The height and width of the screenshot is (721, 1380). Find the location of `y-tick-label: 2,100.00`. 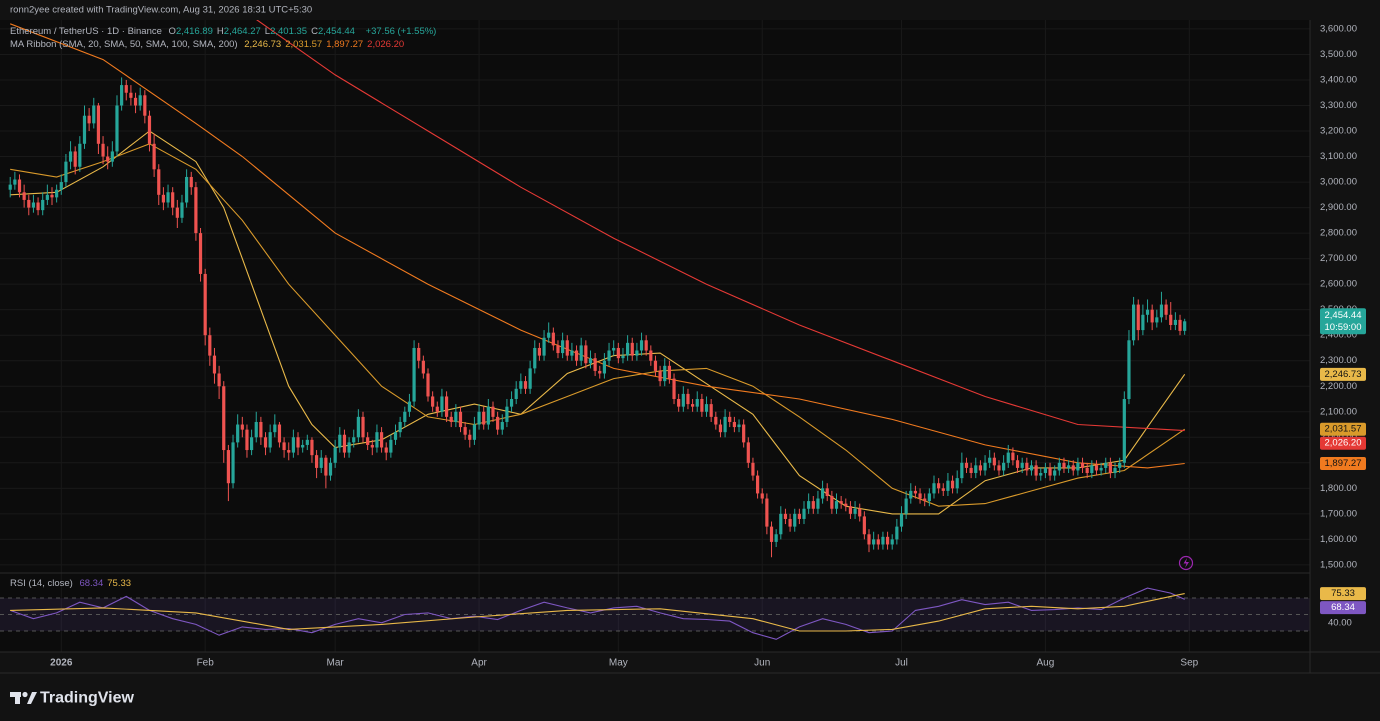

y-tick-label: 2,100.00 is located at coordinates (1338, 411).